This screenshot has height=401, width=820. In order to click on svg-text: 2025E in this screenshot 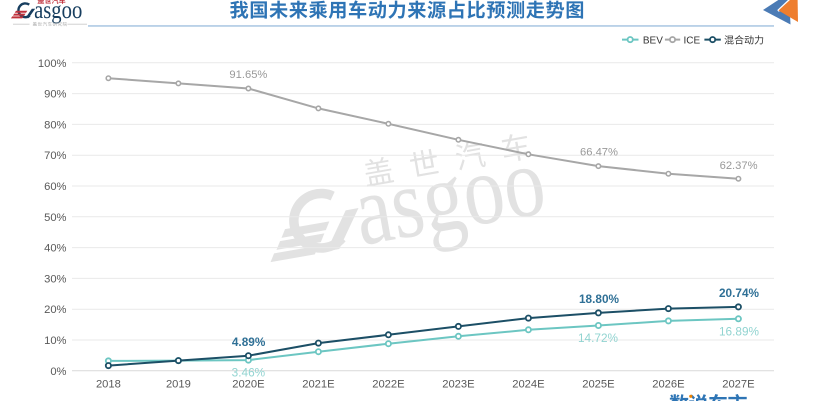, I will do `click(598, 385)`.